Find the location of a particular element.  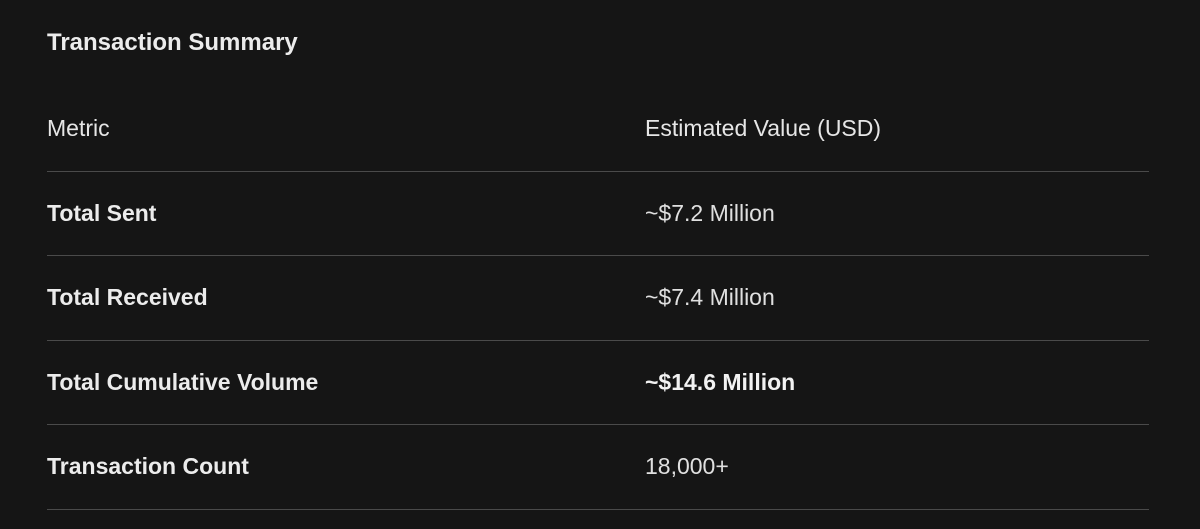

title: Transaction Summary is located at coordinates (172, 42).